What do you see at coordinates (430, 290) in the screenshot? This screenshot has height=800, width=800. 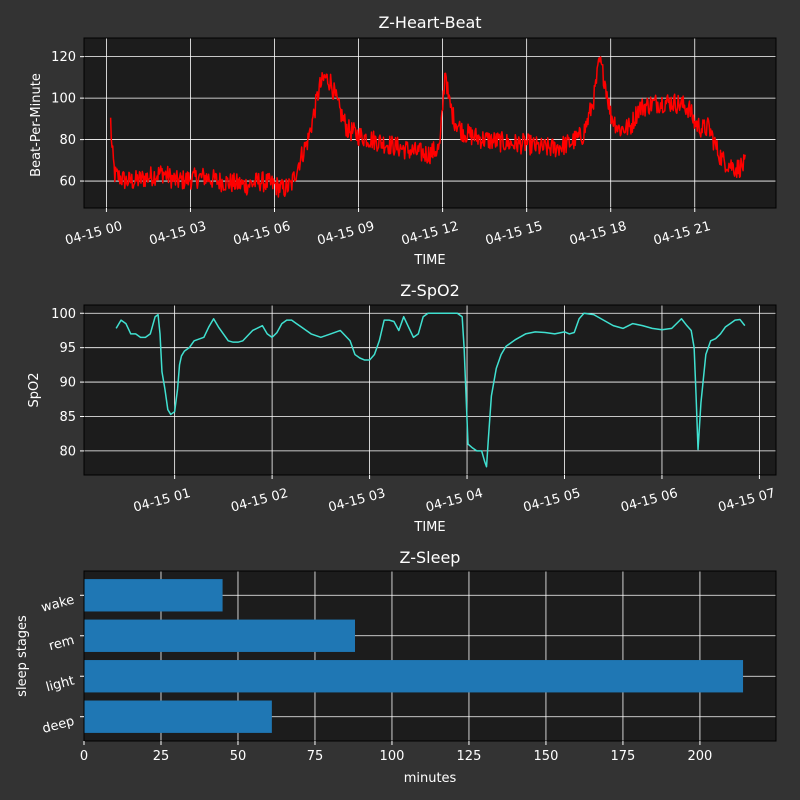 I see `spo2-chart-title: Z-SpO2` at bounding box center [430, 290].